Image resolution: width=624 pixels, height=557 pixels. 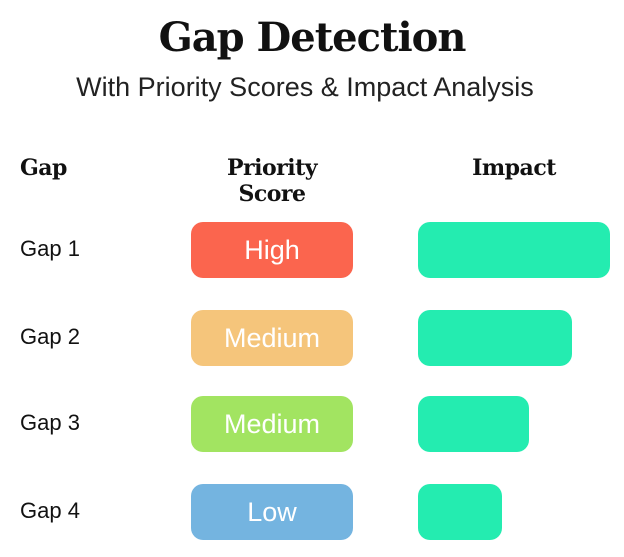 I want to click on column-header-gap: Gap, so click(x=43, y=168).